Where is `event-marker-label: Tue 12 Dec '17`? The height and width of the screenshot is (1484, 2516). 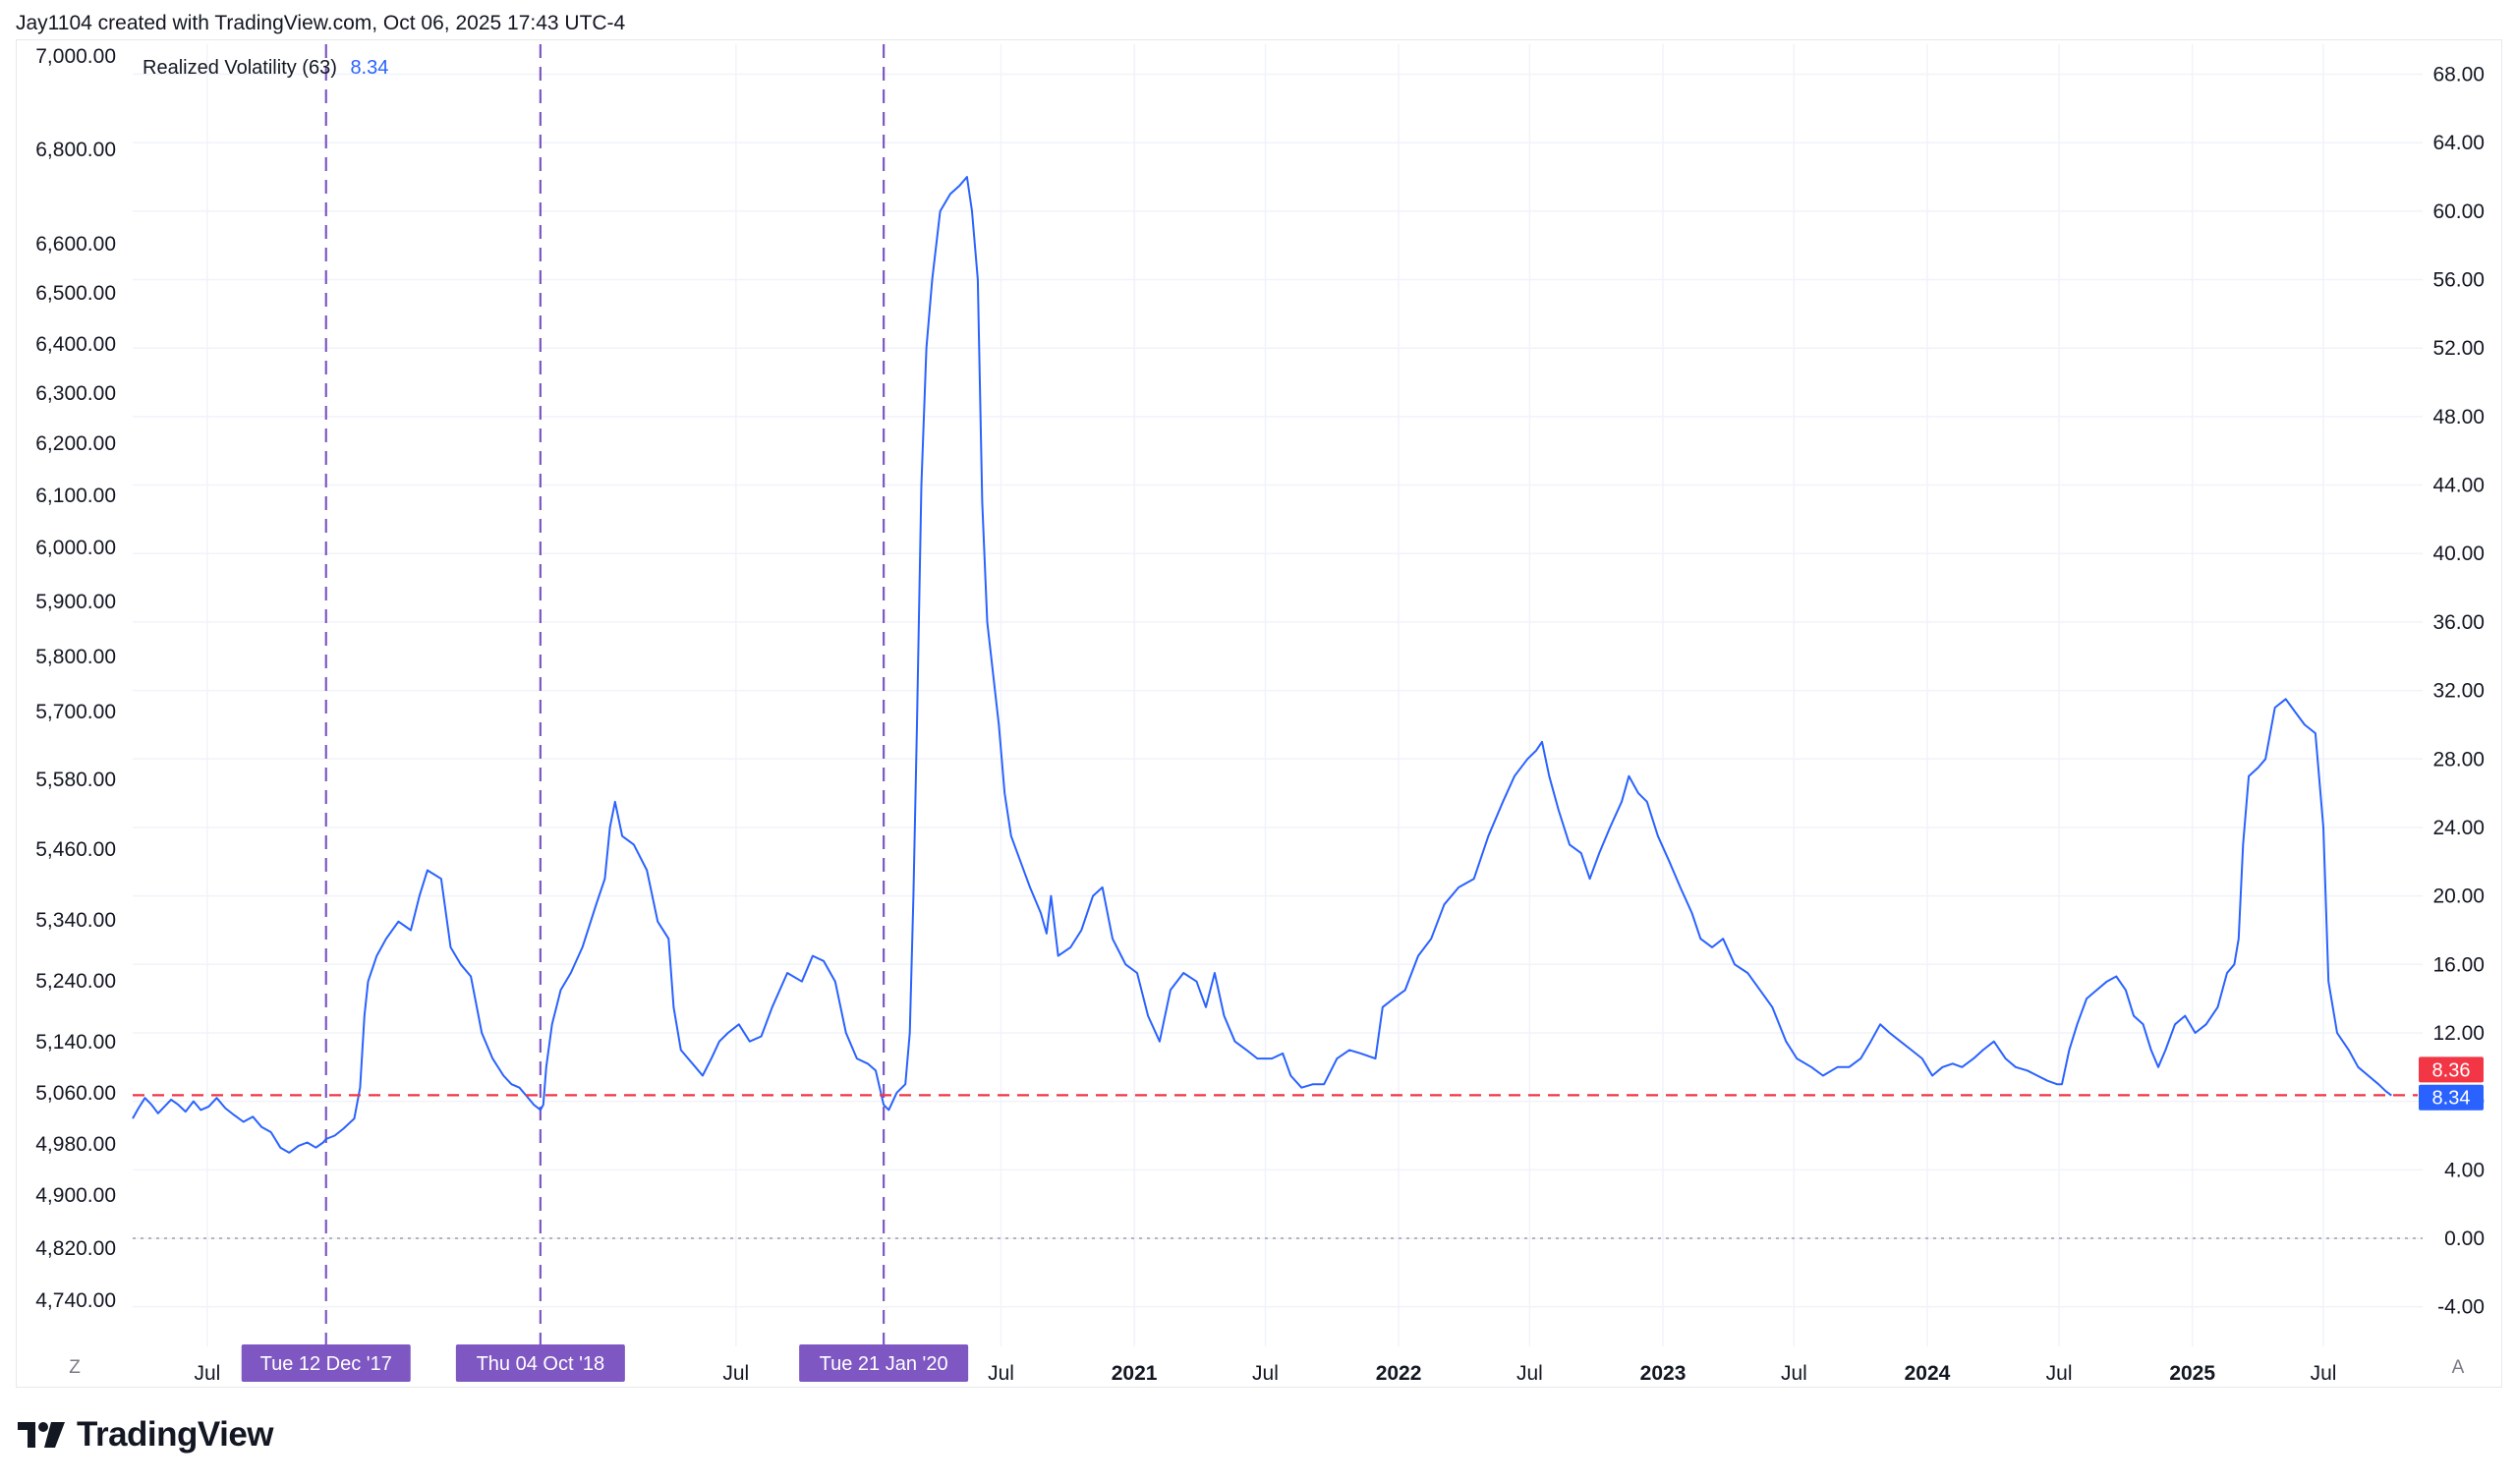 event-marker-label: Tue 12 Dec '17 is located at coordinates (326, 1364).